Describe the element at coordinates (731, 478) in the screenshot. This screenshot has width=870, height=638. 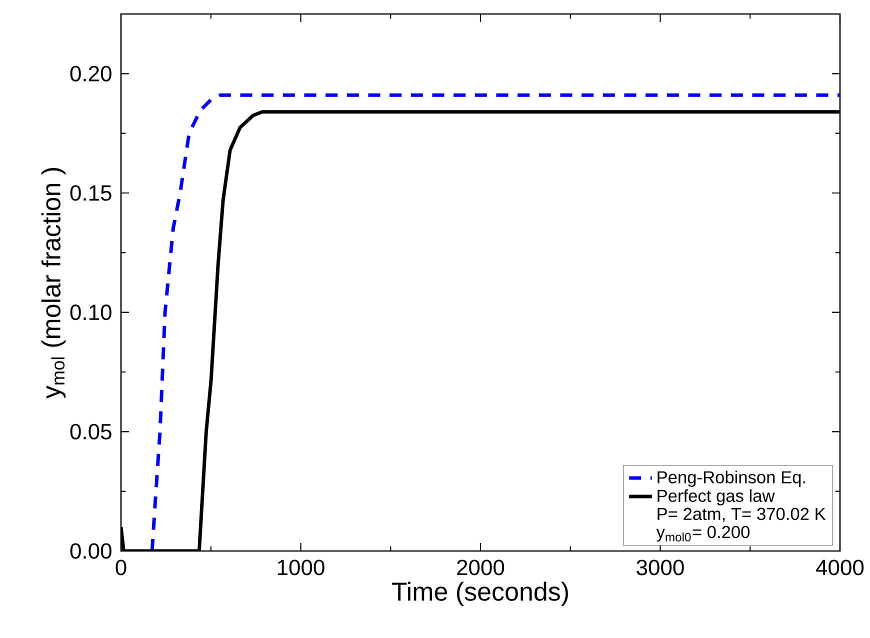
I see `legend-label: Peng-Robinson Eq.` at that location.